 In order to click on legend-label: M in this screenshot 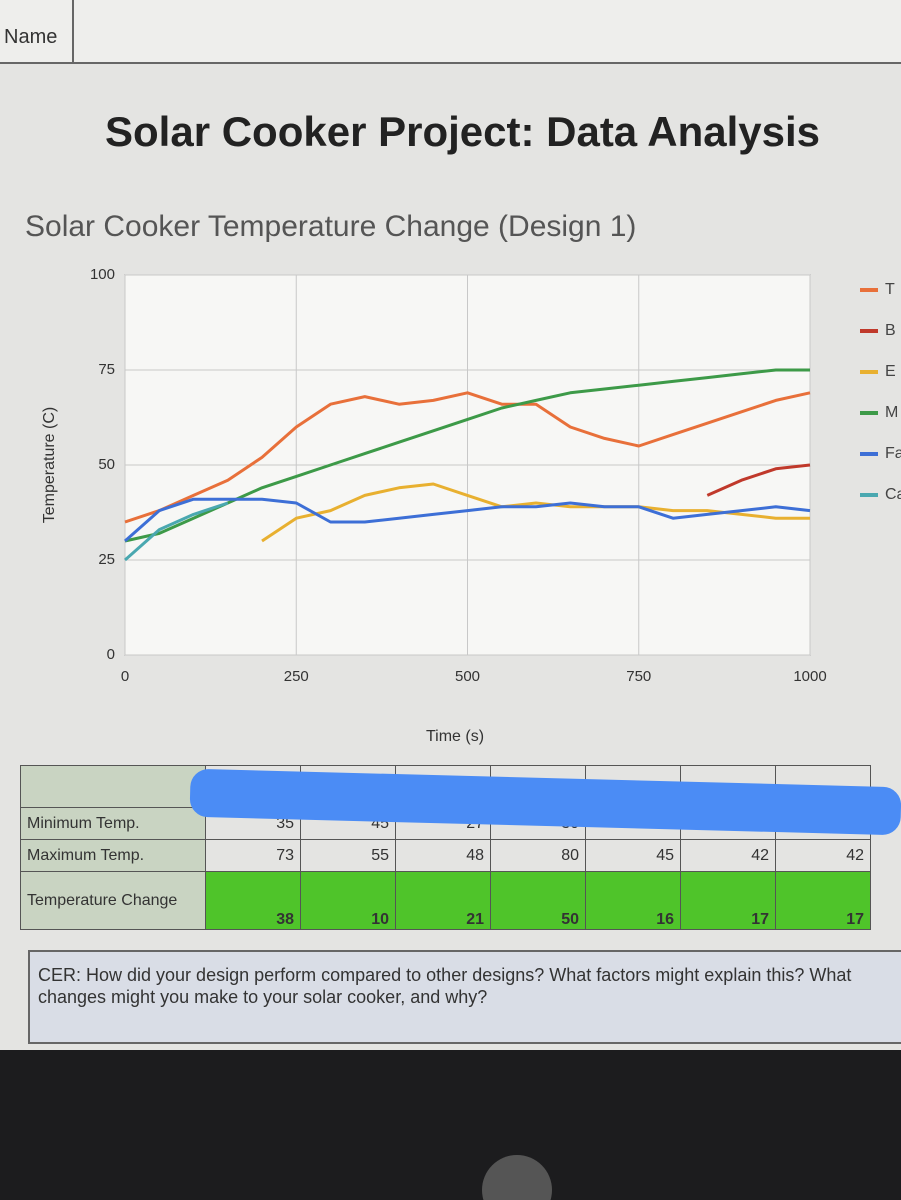, I will do `click(891, 412)`.